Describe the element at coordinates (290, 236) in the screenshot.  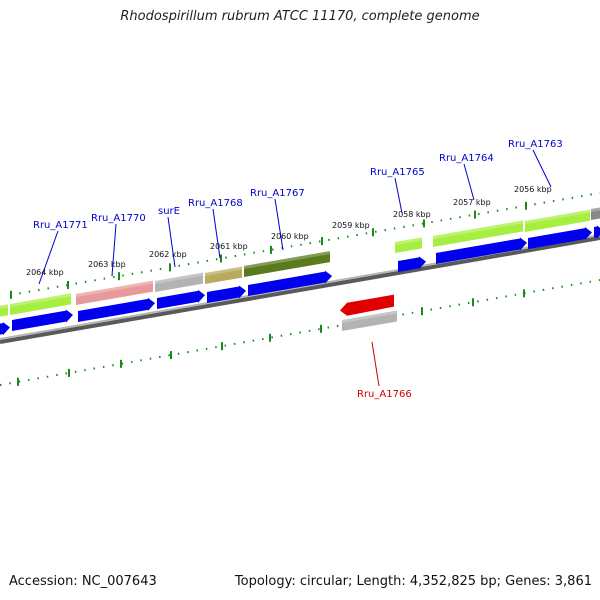
I see `kbp-label: 2060 kbp` at that location.